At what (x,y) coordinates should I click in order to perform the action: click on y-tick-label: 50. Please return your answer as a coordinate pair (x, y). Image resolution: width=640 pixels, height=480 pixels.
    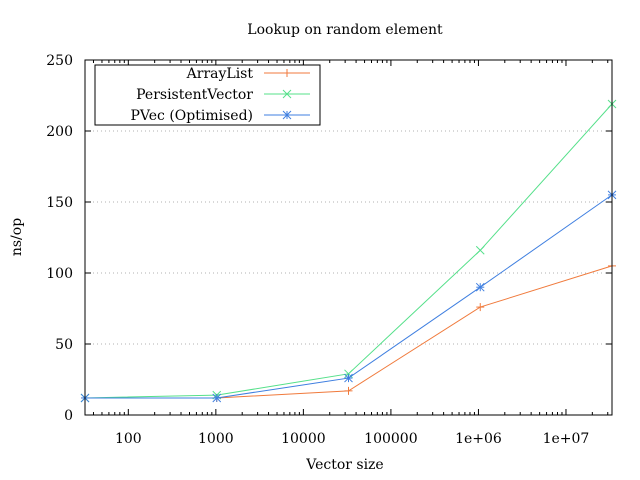
    Looking at the image, I should click on (64, 345).